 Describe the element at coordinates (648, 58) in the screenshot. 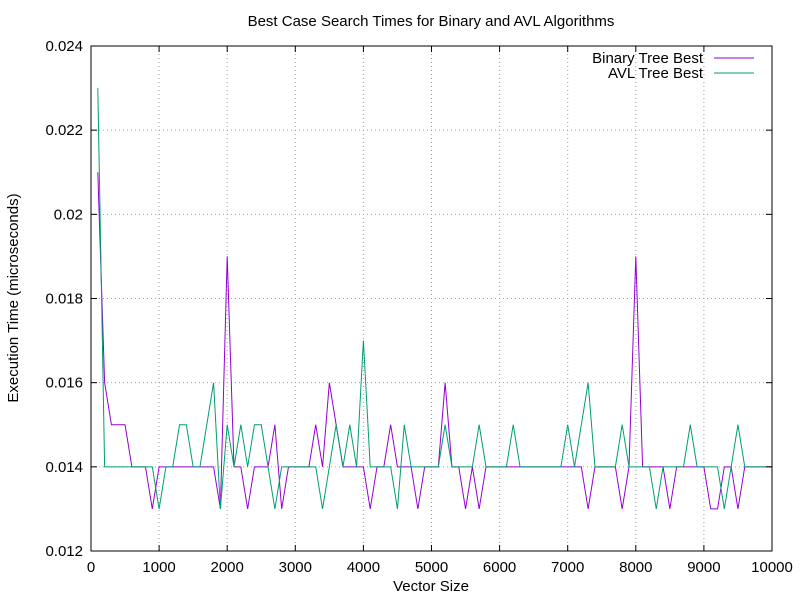

I see `legend-label-binary: Binary Tree Best` at that location.